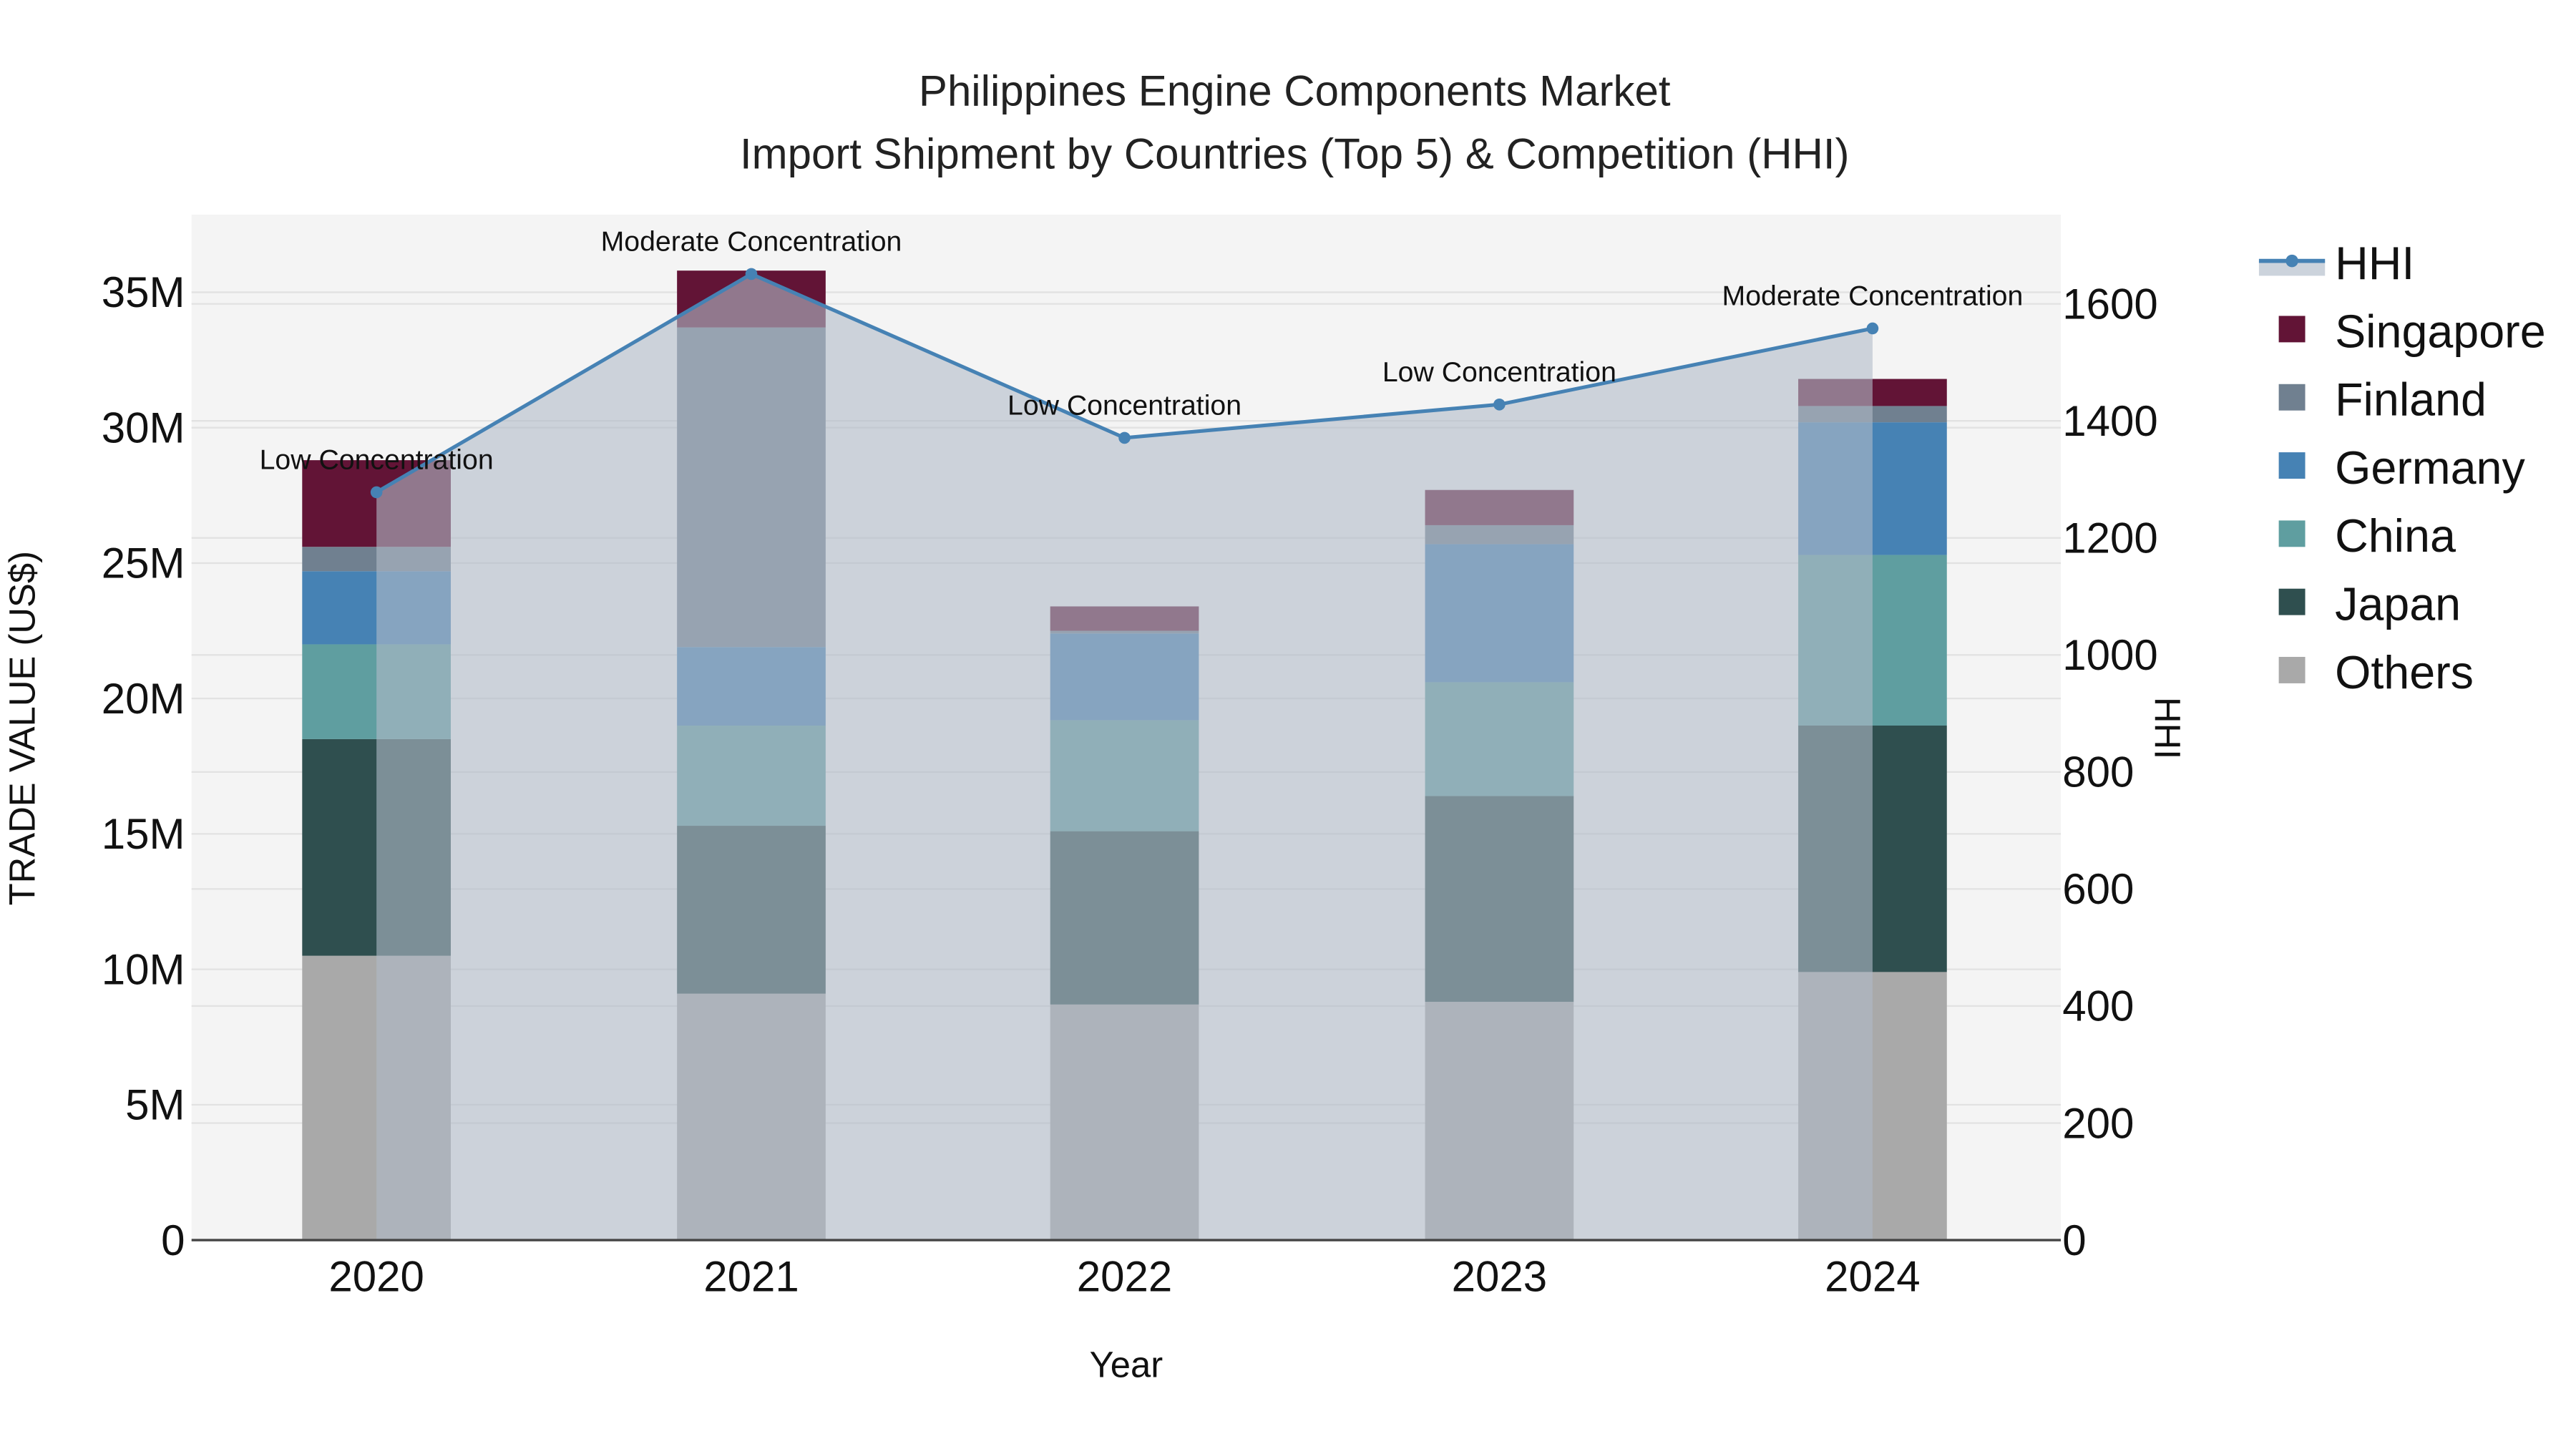 The image size is (2576, 1449). Describe the element at coordinates (2430, 468) in the screenshot. I see `legend-label: Germany` at that location.